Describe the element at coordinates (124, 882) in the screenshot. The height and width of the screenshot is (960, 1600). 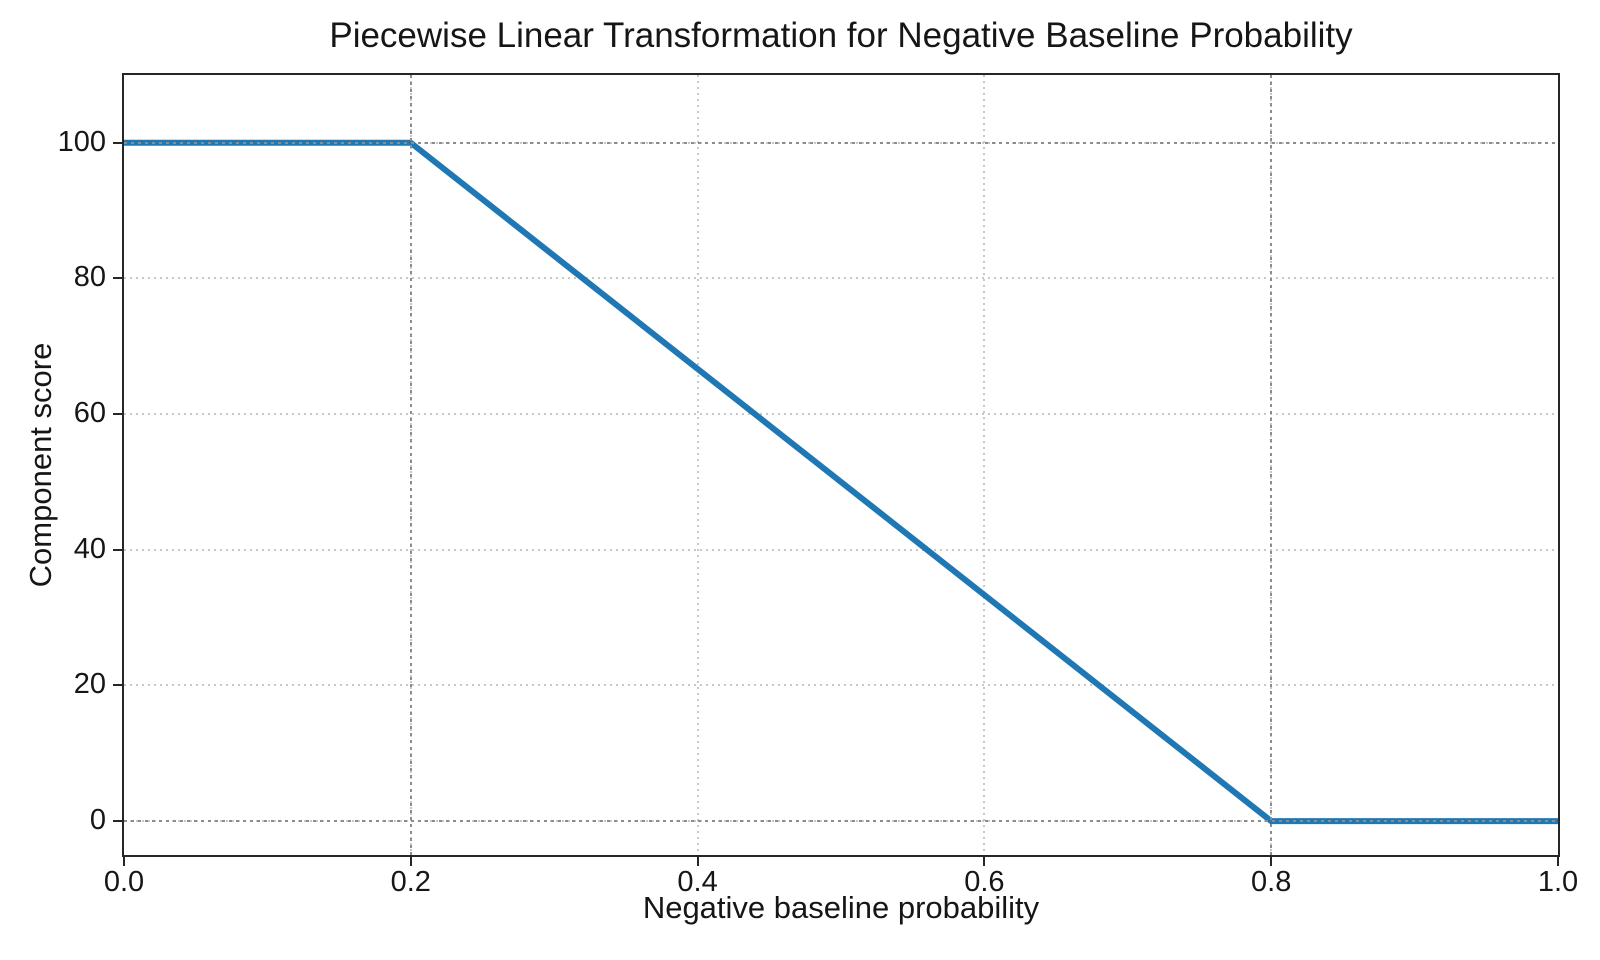
I see `x-tick-label: 0.0` at that location.